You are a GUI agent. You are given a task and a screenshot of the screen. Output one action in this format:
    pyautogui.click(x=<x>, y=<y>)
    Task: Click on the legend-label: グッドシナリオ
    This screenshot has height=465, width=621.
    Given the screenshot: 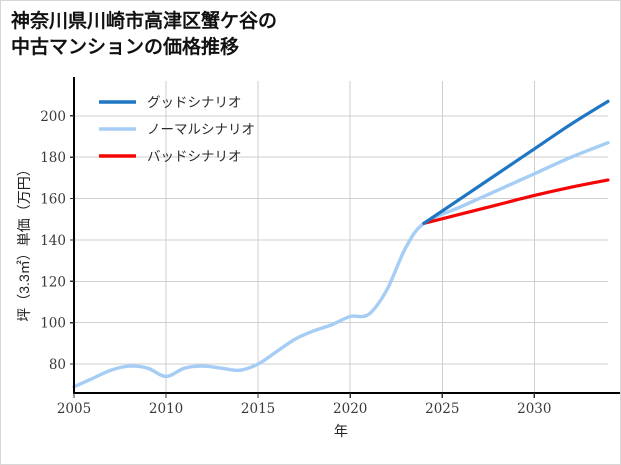 What is the action you would take?
    pyautogui.click(x=194, y=102)
    